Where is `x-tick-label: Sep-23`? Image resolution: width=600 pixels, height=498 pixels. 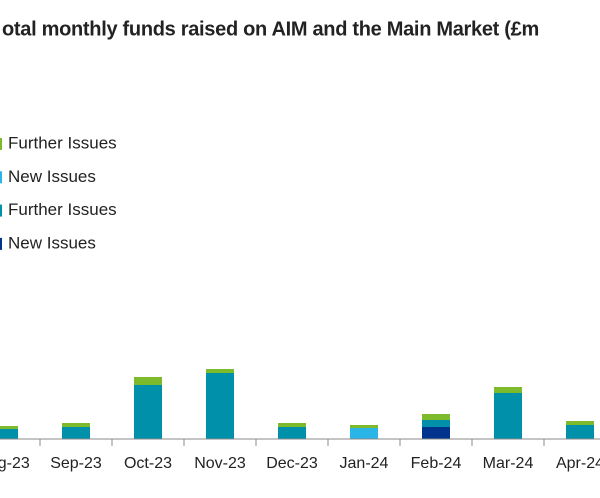 x-tick-label: Sep-23 is located at coordinates (76, 463).